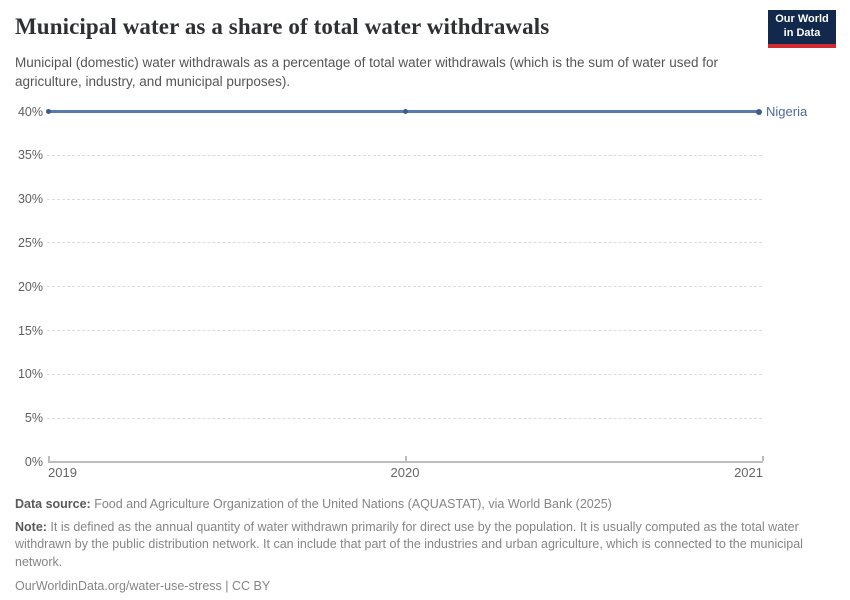 The width and height of the screenshot is (850, 600). Describe the element at coordinates (30, 242) in the screenshot. I see `y-axis-tick-label: 25%` at that location.